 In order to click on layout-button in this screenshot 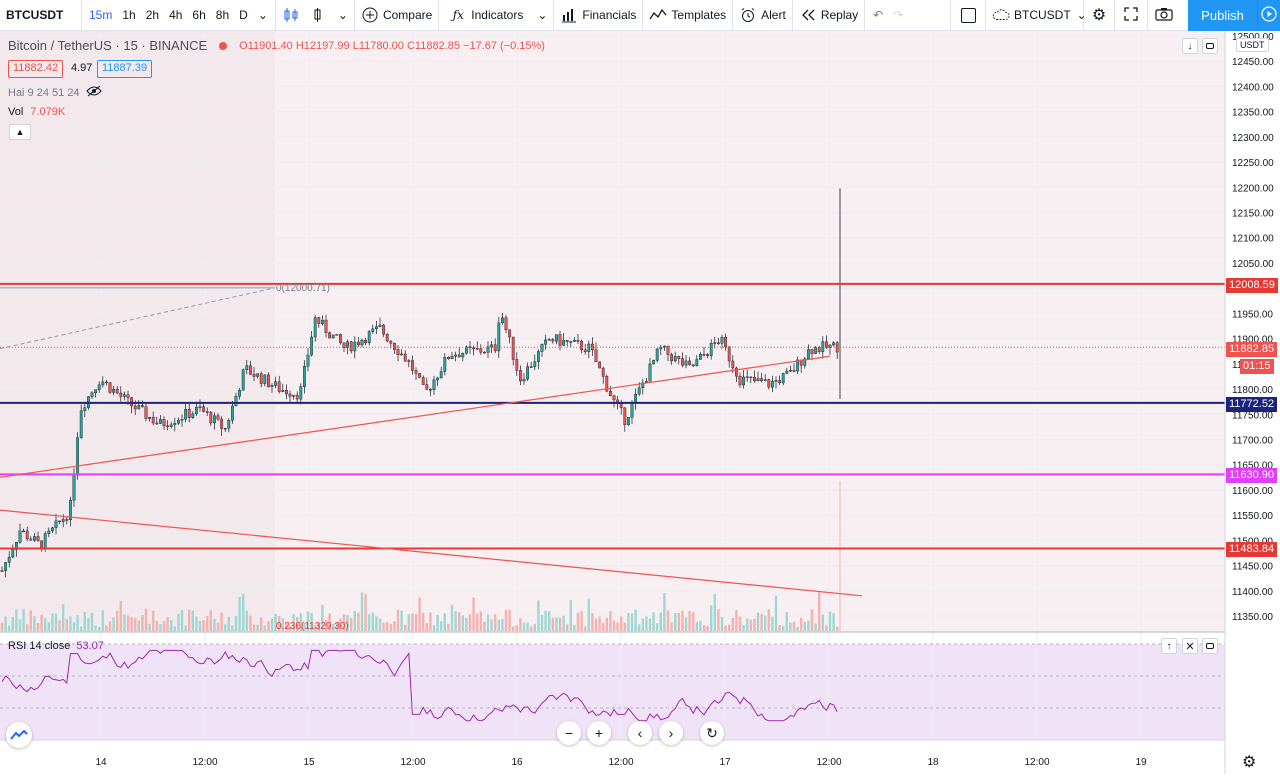, I will do `click(968, 15)`.